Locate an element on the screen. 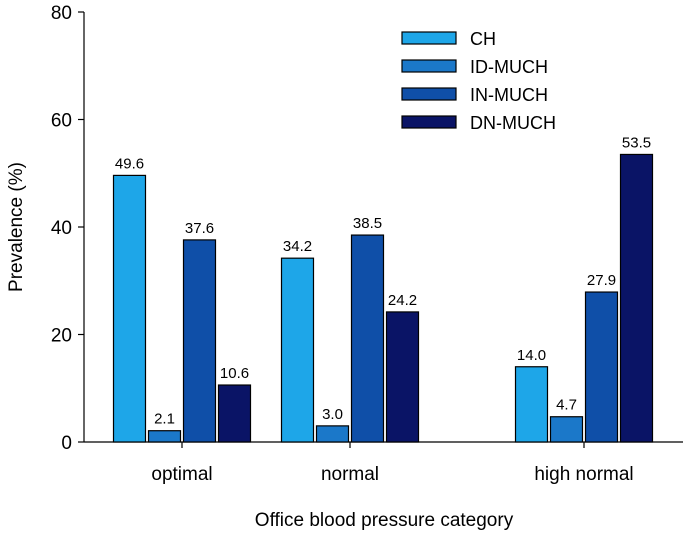 The image size is (689, 536). bar-ch-normal is located at coordinates (297, 350).